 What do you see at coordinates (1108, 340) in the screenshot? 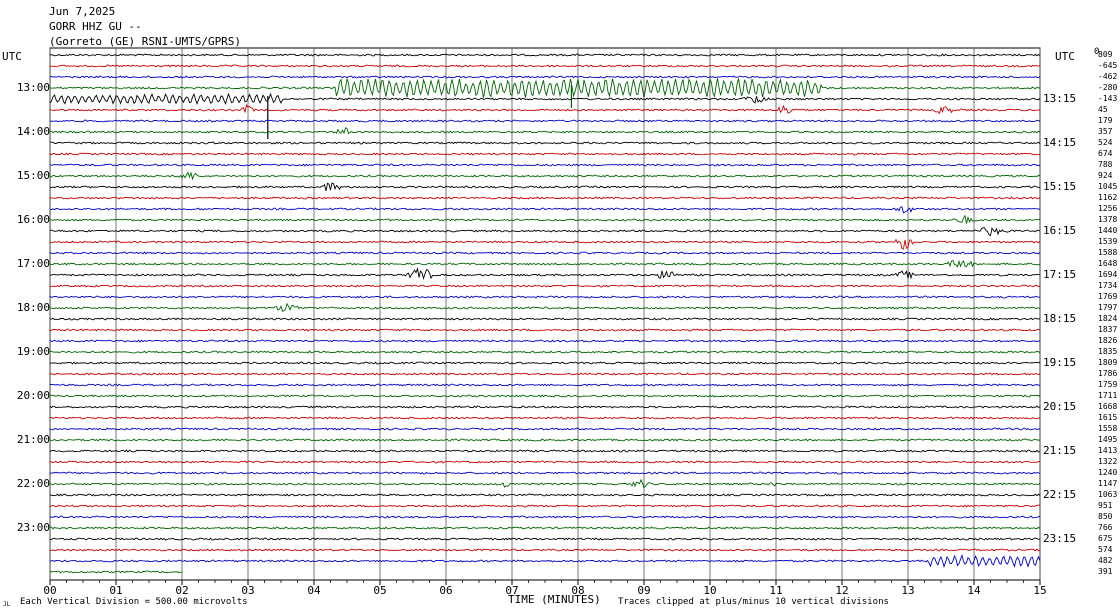
I see `trace-offset-label: 1826` at bounding box center [1108, 340].